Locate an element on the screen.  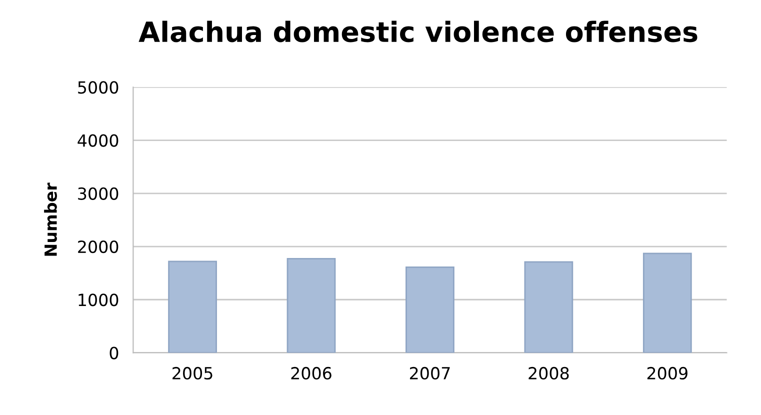
y-tick-label: 1000 is located at coordinates (98, 300).